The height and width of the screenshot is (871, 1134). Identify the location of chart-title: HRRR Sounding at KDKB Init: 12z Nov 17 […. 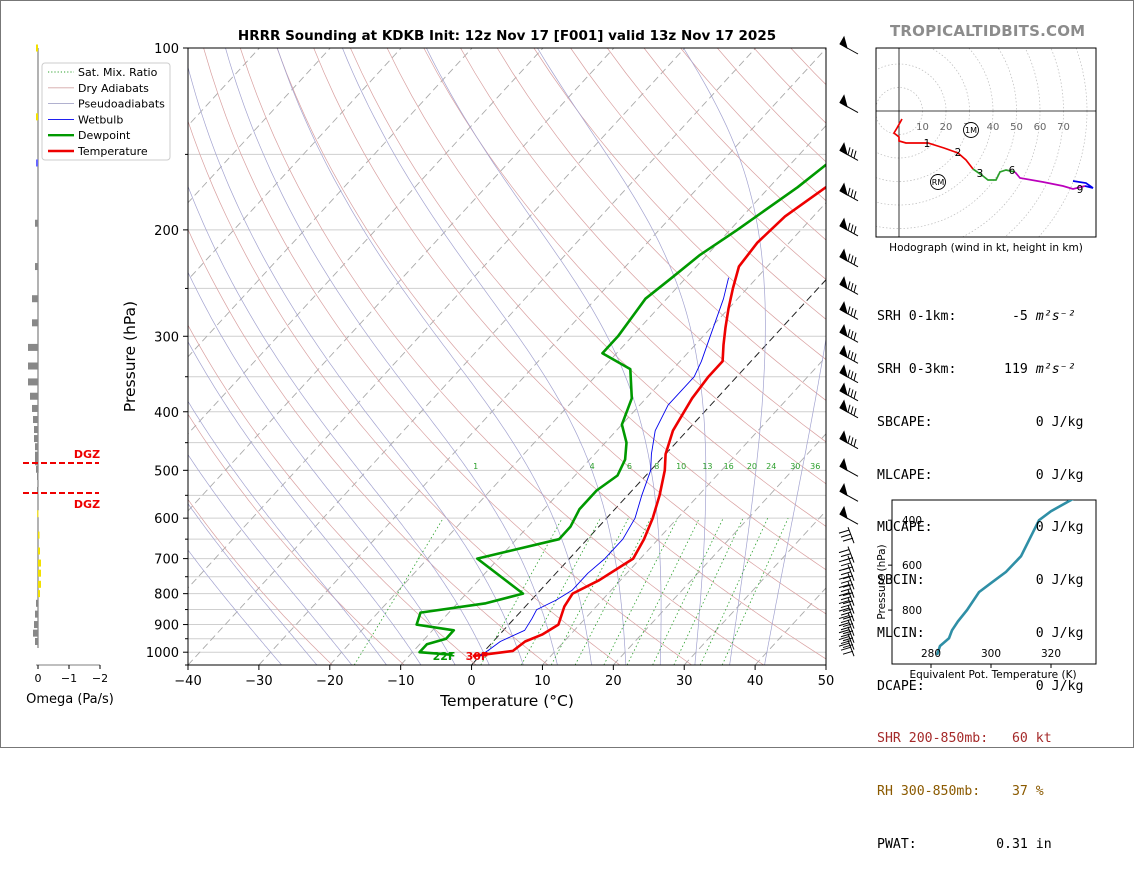
(507, 36).